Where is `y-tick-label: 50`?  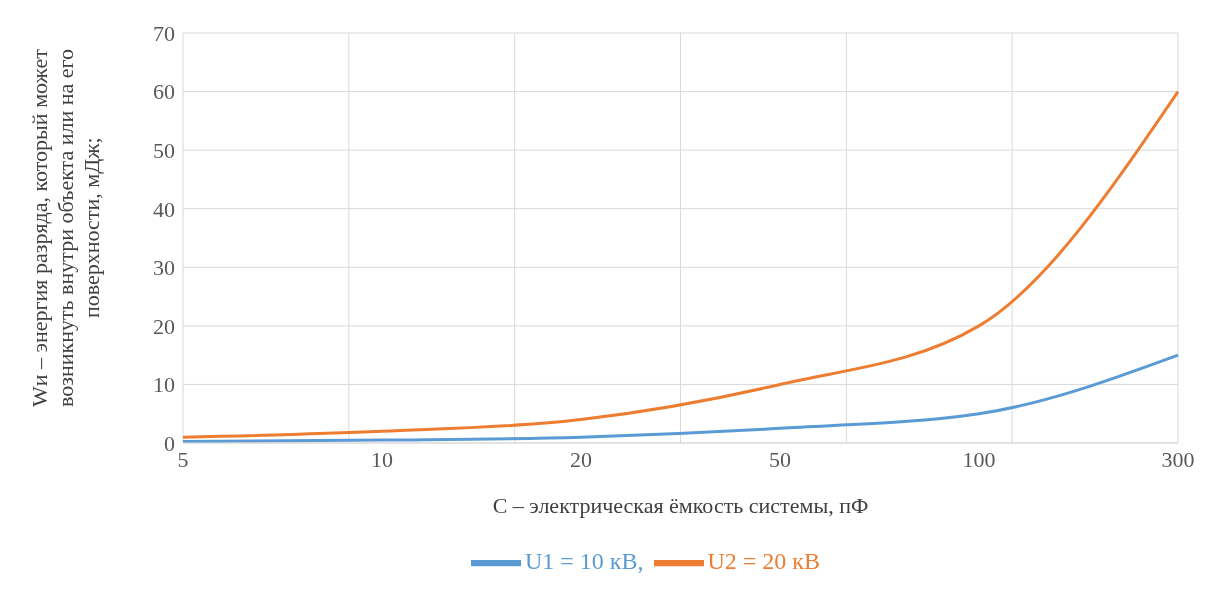
y-tick-label: 50 is located at coordinates (164, 150).